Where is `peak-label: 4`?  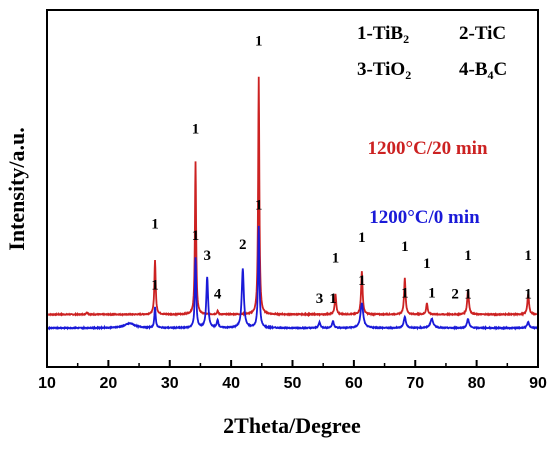
peak-label: 4 is located at coordinates (218, 295).